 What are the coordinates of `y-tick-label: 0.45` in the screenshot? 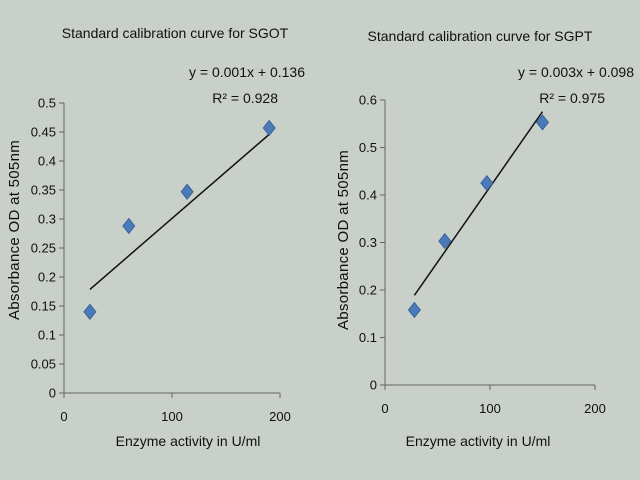 It's located at (43, 132).